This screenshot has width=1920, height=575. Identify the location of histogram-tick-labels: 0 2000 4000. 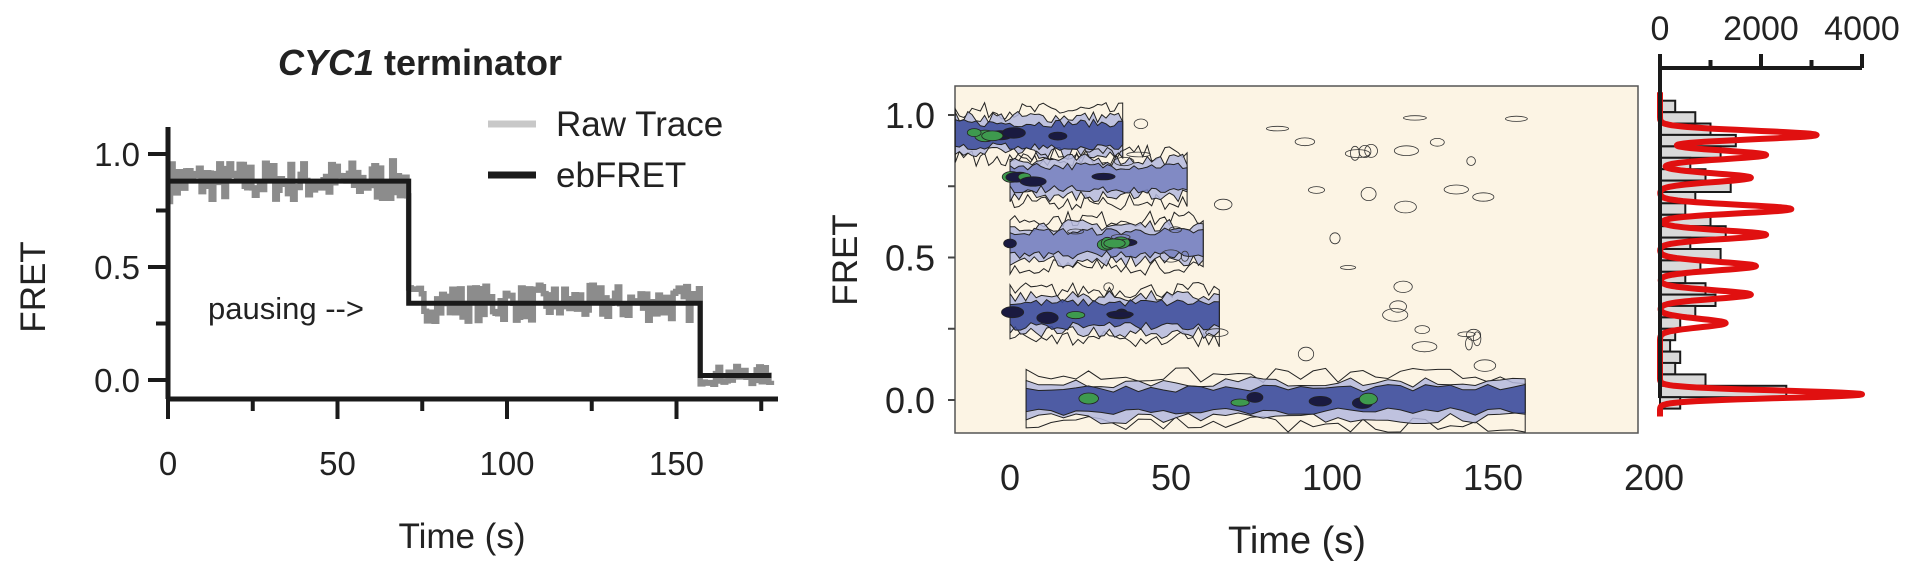
(1775, 29).